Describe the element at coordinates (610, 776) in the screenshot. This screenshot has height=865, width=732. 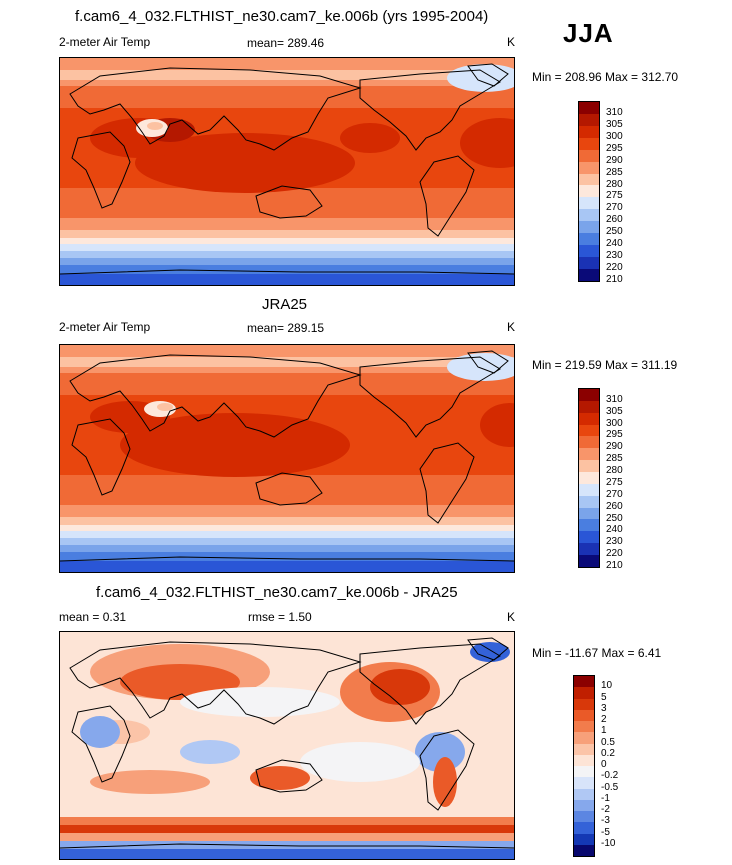
I see `colorbar-tick-label: -0.2` at that location.